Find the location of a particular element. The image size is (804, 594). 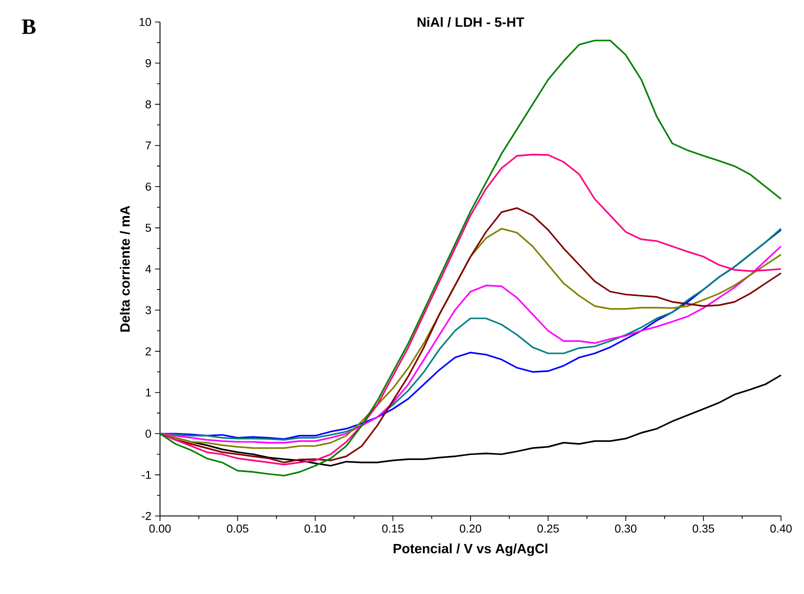

y-tick-label: 4 is located at coordinates (148, 269).